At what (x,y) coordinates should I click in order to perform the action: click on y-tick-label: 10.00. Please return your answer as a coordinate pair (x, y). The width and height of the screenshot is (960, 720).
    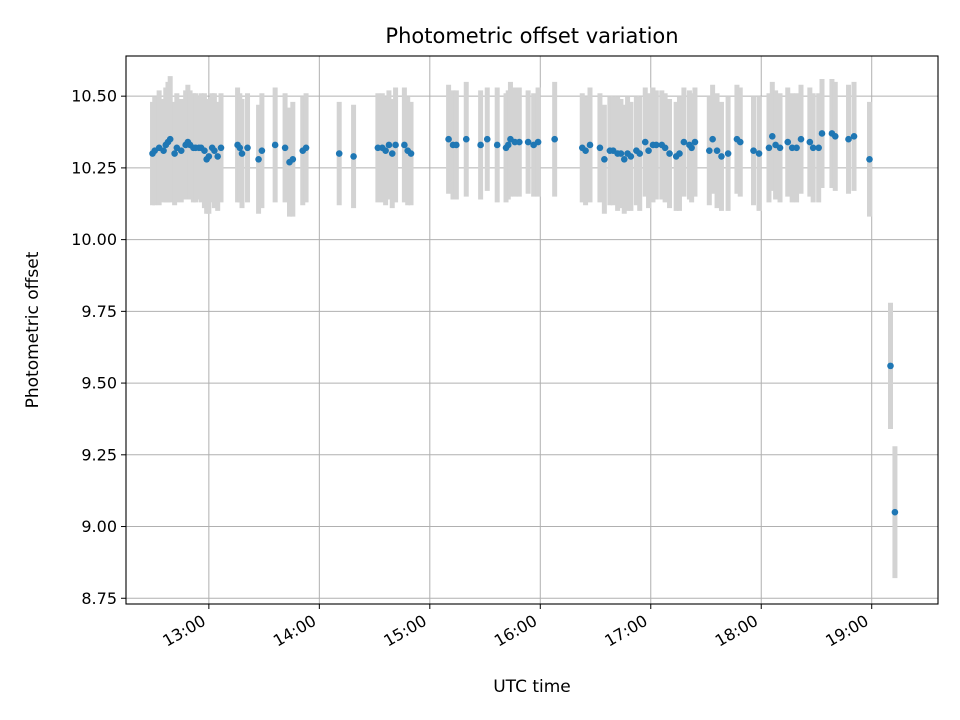
    Looking at the image, I should click on (94, 239).